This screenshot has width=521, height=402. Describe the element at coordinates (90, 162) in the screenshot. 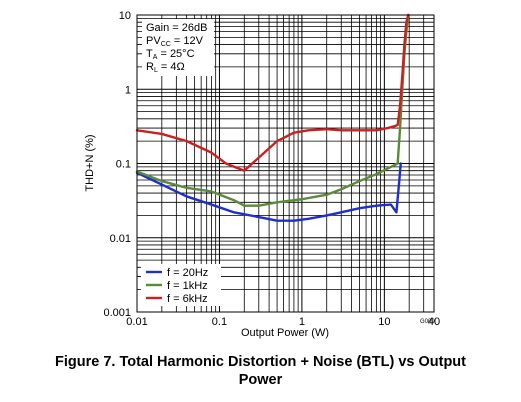

I see `y-axis-label: THD+N (%)` at that location.